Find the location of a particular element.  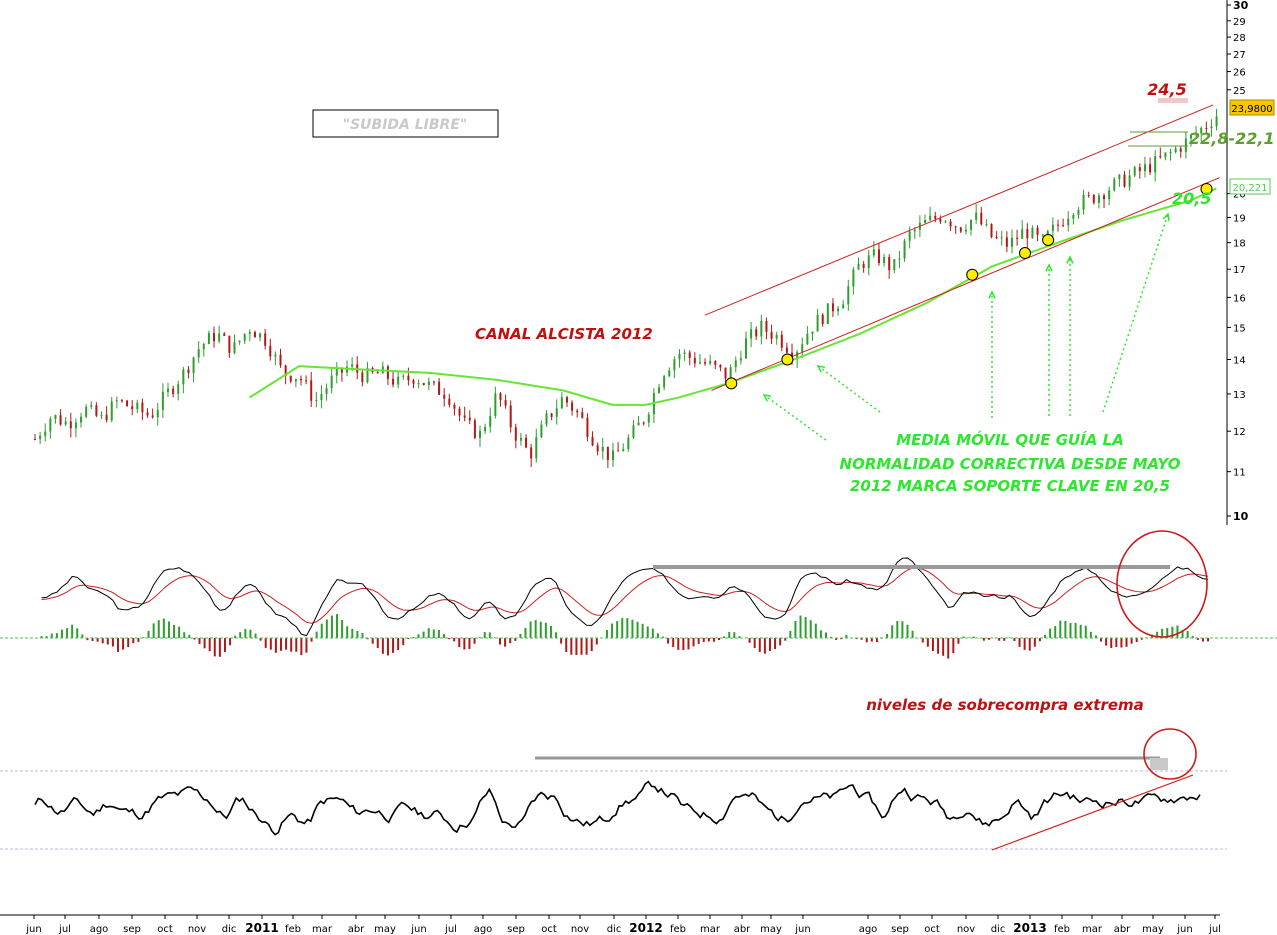

support-points is located at coordinates (969, 286).